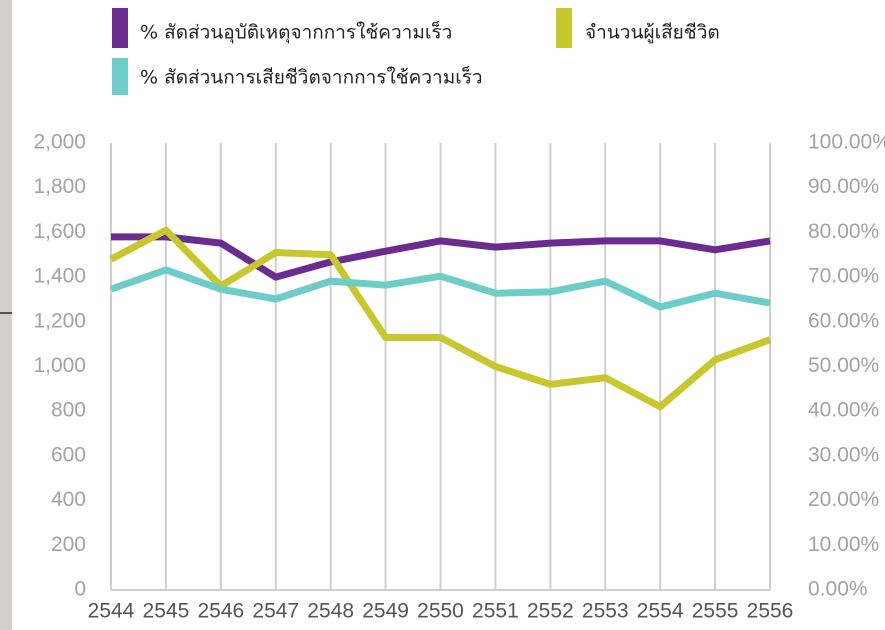  What do you see at coordinates (59, 142) in the screenshot?
I see `y-tick-label: 2,000` at bounding box center [59, 142].